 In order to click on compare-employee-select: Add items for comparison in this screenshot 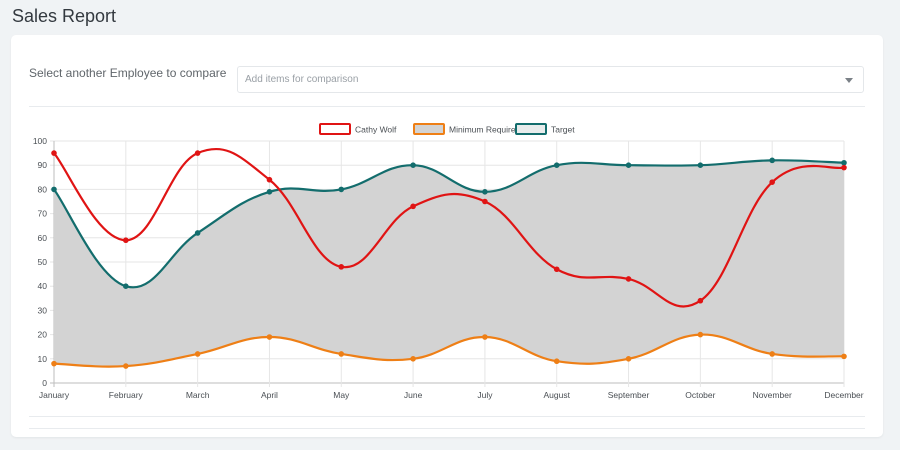, I will do `click(550, 79)`.